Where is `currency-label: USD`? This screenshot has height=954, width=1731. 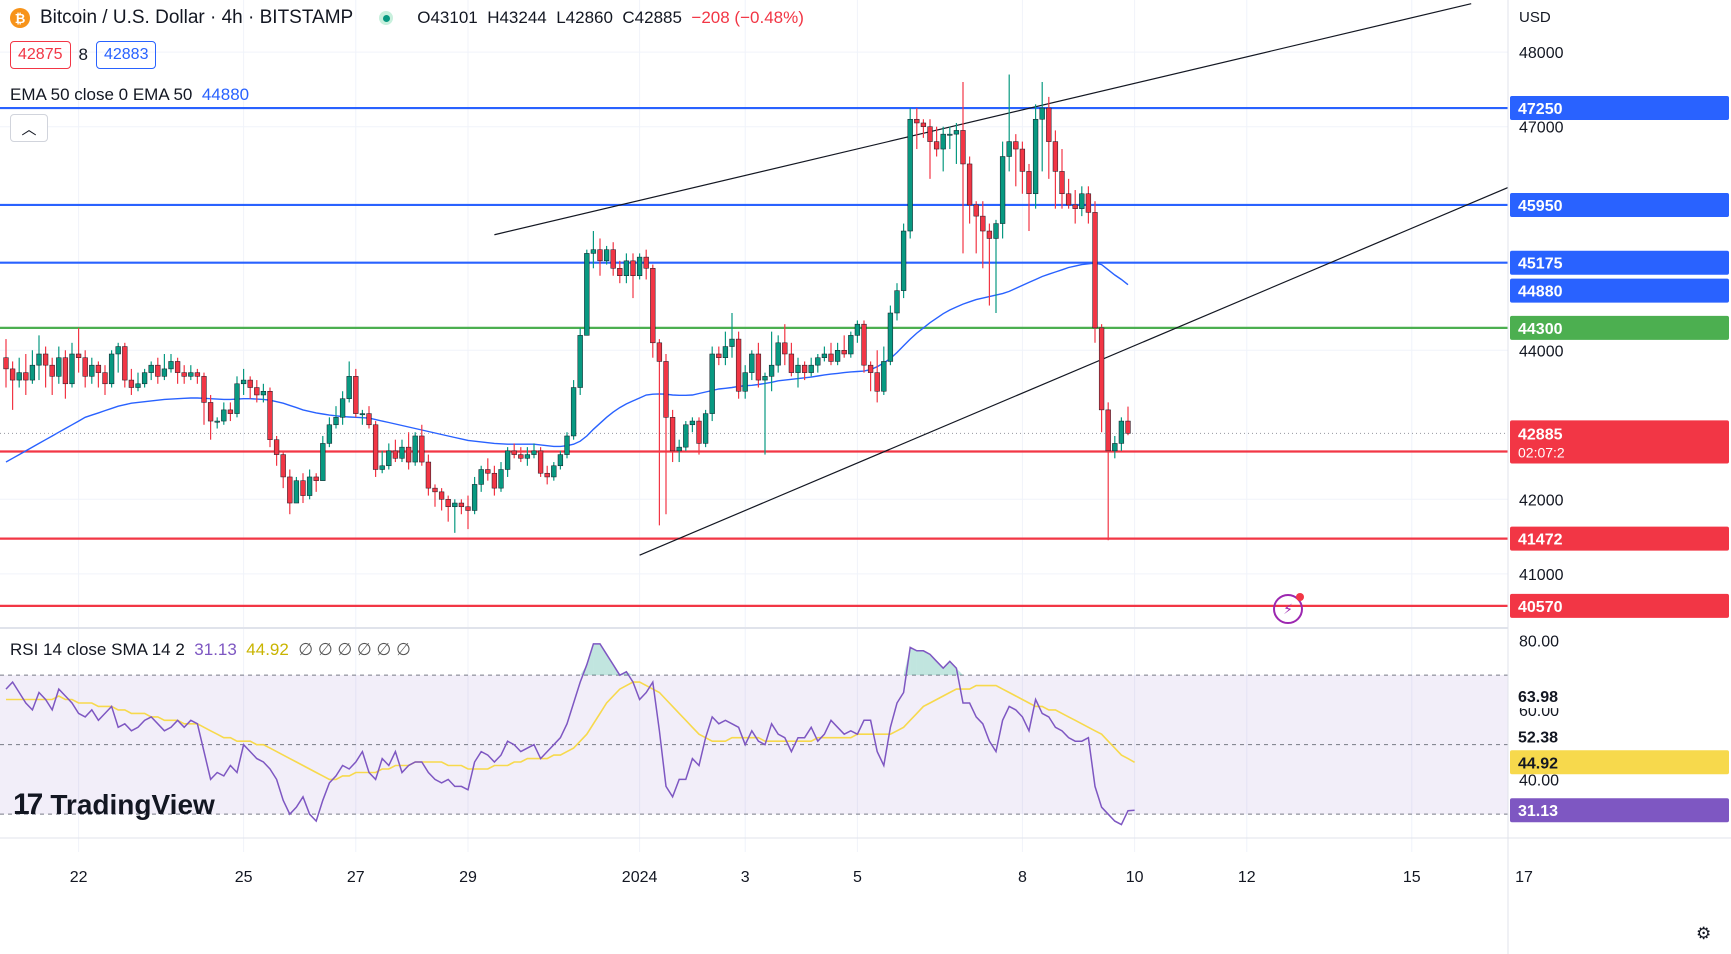 currency-label: USD is located at coordinates (1535, 17).